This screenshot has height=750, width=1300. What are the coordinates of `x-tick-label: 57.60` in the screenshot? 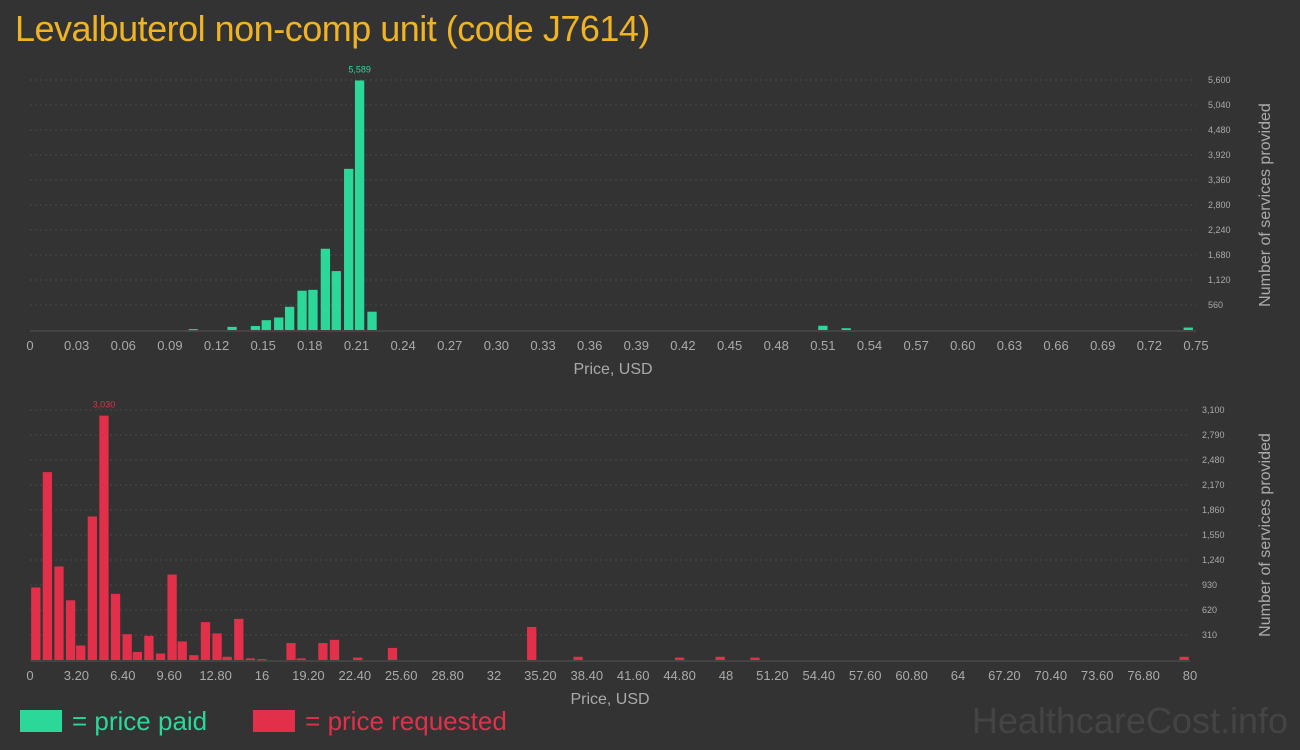 It's located at (865, 675).